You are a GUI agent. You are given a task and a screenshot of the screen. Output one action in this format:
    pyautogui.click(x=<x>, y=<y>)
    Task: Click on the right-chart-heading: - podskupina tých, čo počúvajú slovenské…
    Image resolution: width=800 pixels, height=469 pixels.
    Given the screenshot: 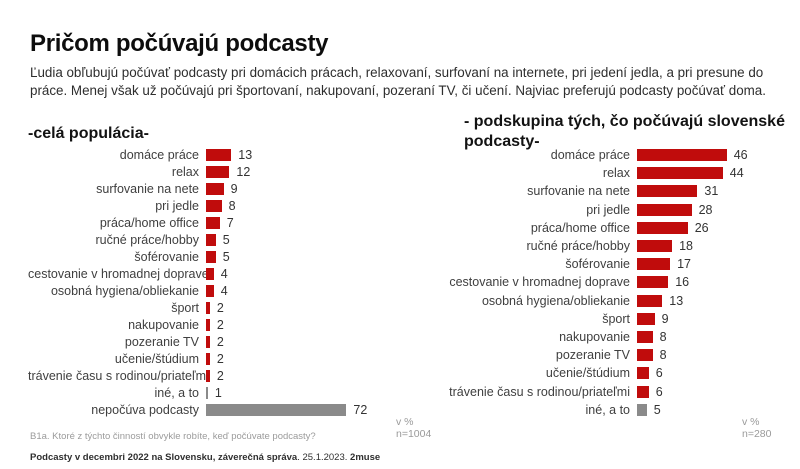 What is the action you would take?
    pyautogui.click(x=624, y=132)
    